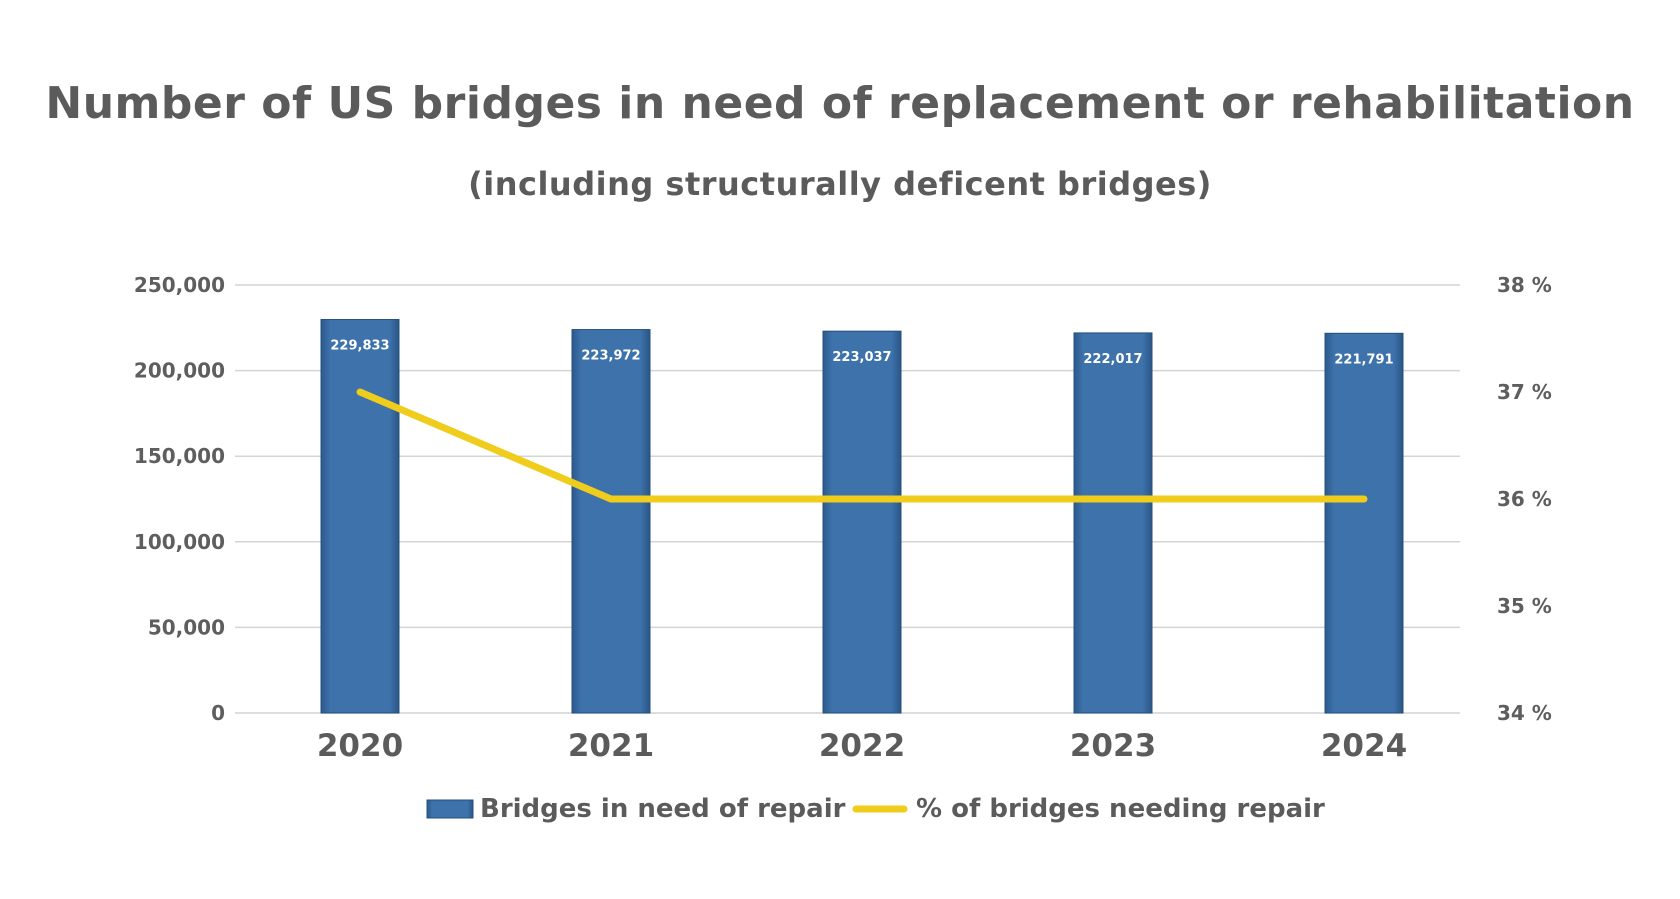 Image resolution: width=1680 pixels, height=899 pixels. I want to click on y-left-tick-label: 200,000, so click(179, 371).